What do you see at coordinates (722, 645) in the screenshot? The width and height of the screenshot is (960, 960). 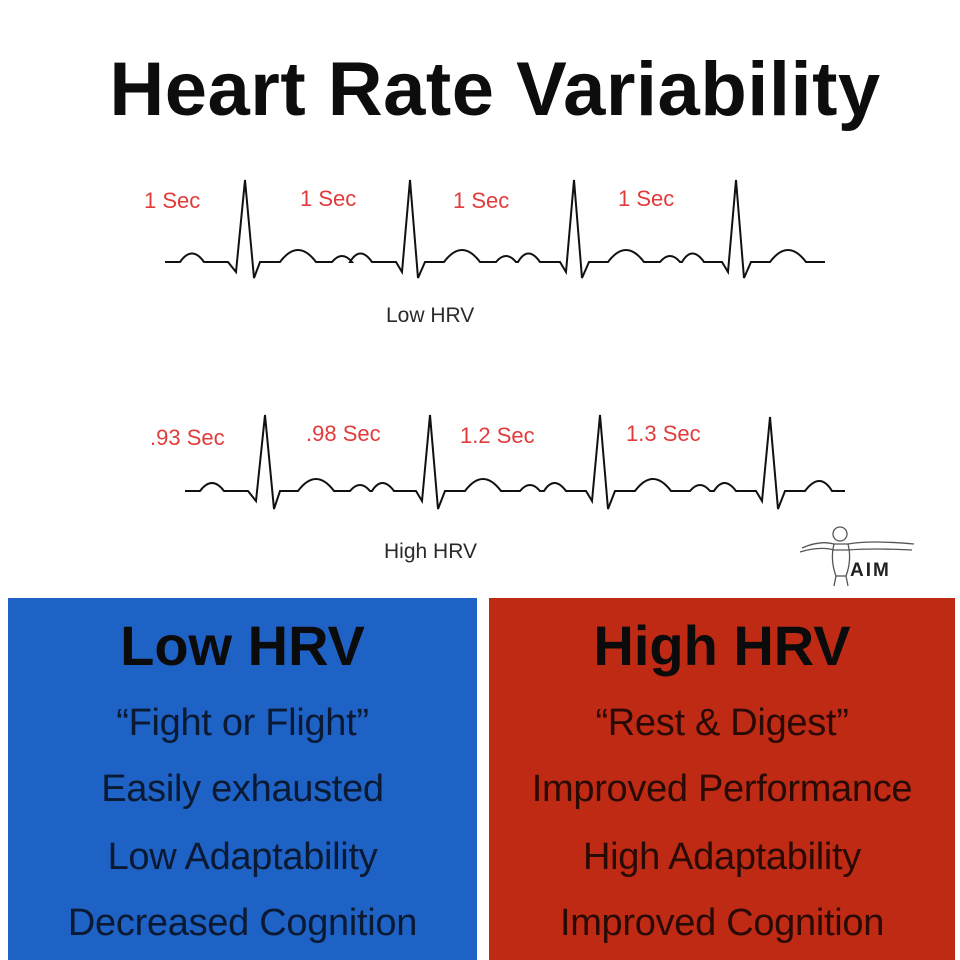 I see `high-hrv-panel-title: High HRV` at bounding box center [722, 645].